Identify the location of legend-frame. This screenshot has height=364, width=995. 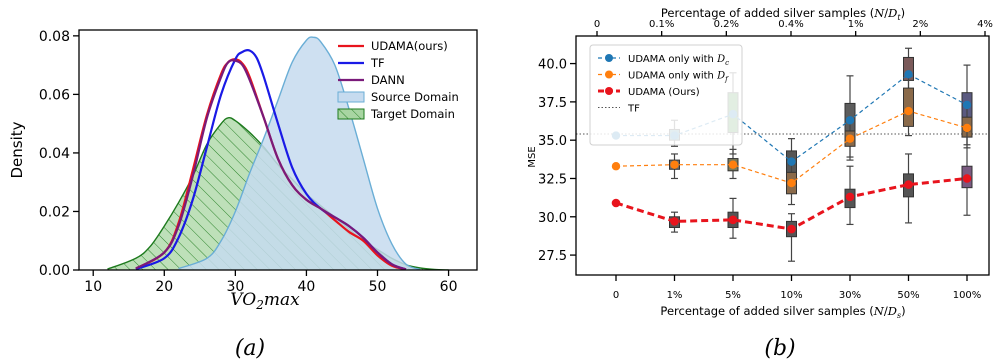
(666, 95).